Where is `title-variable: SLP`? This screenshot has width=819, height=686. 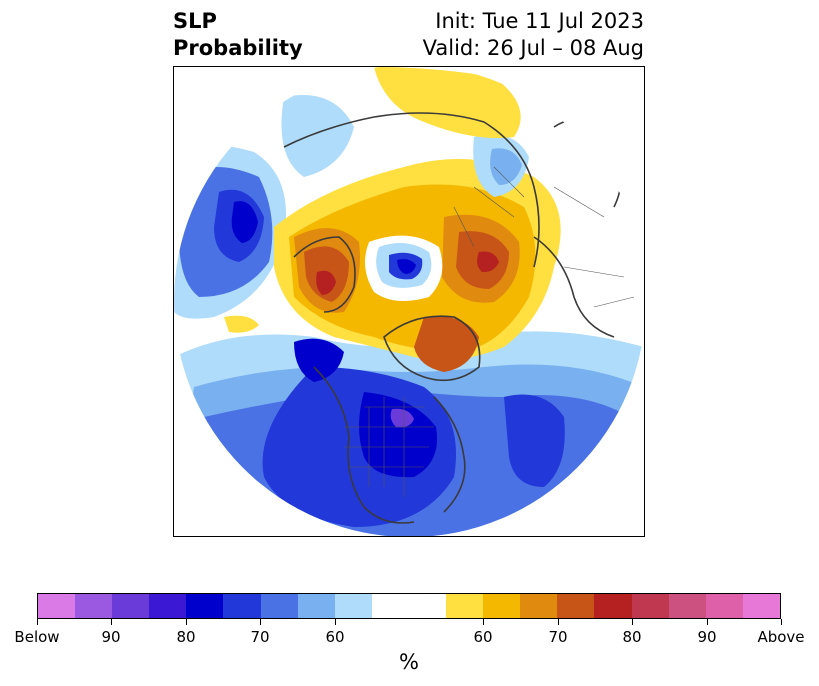
title-variable: SLP is located at coordinates (195, 21).